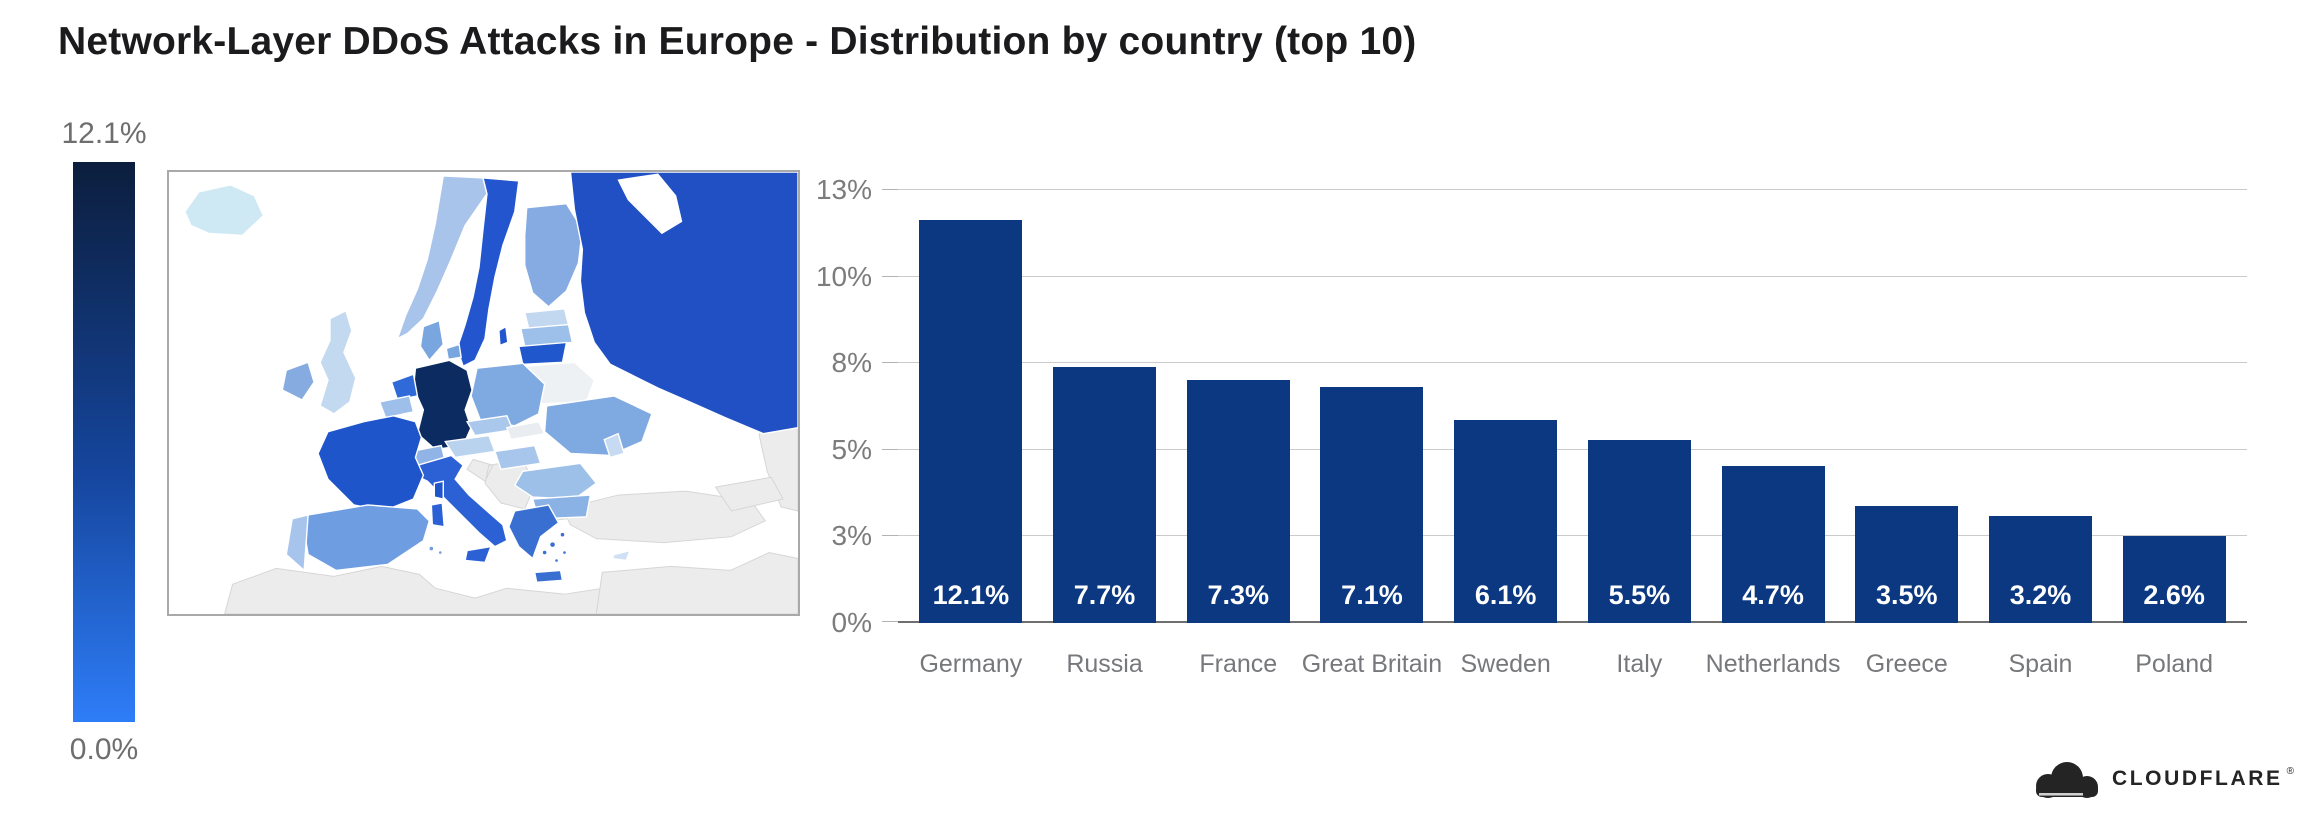 The image size is (2320, 826). What do you see at coordinates (2174, 434) in the screenshot?
I see `bar-slot: 2.6% Poland` at bounding box center [2174, 434].